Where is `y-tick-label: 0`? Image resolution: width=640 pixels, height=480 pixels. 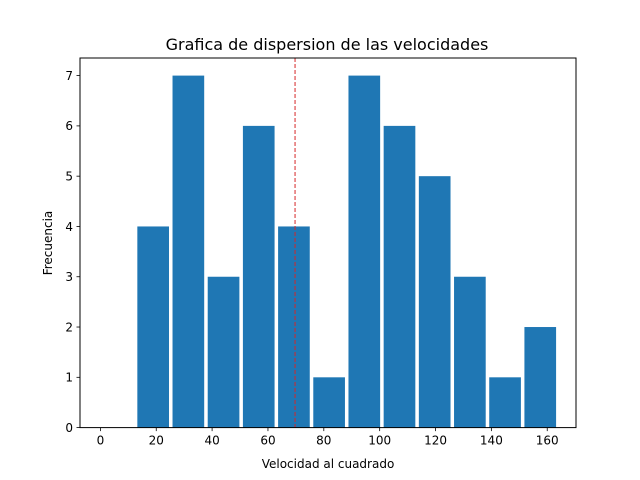
y-tick-label: 0 is located at coordinates (69, 428).